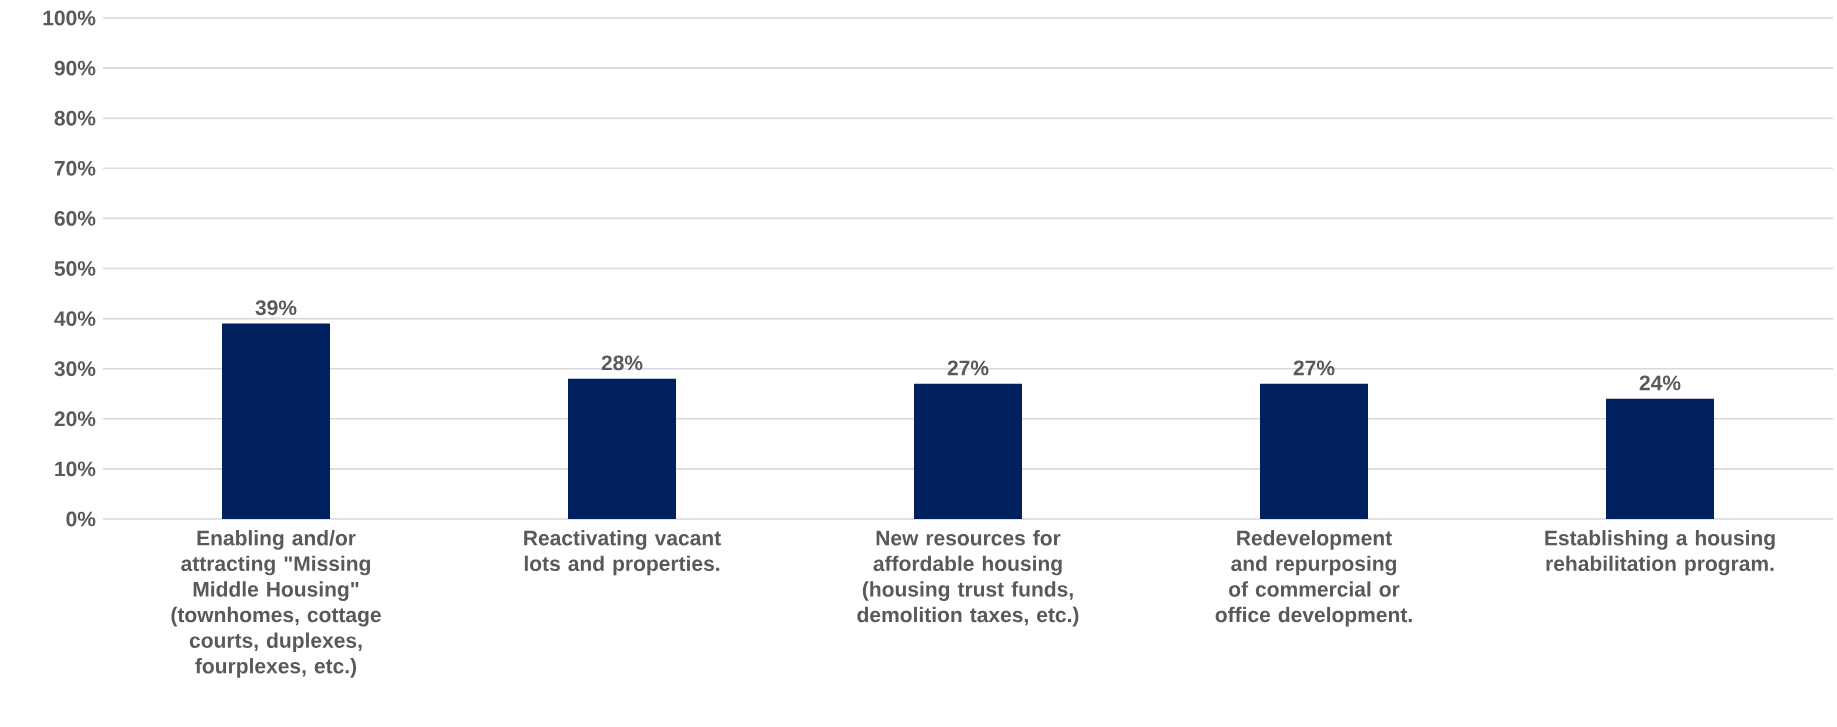 The image size is (1837, 727). What do you see at coordinates (75, 168) in the screenshot?
I see `y-tick-label: 70%` at bounding box center [75, 168].